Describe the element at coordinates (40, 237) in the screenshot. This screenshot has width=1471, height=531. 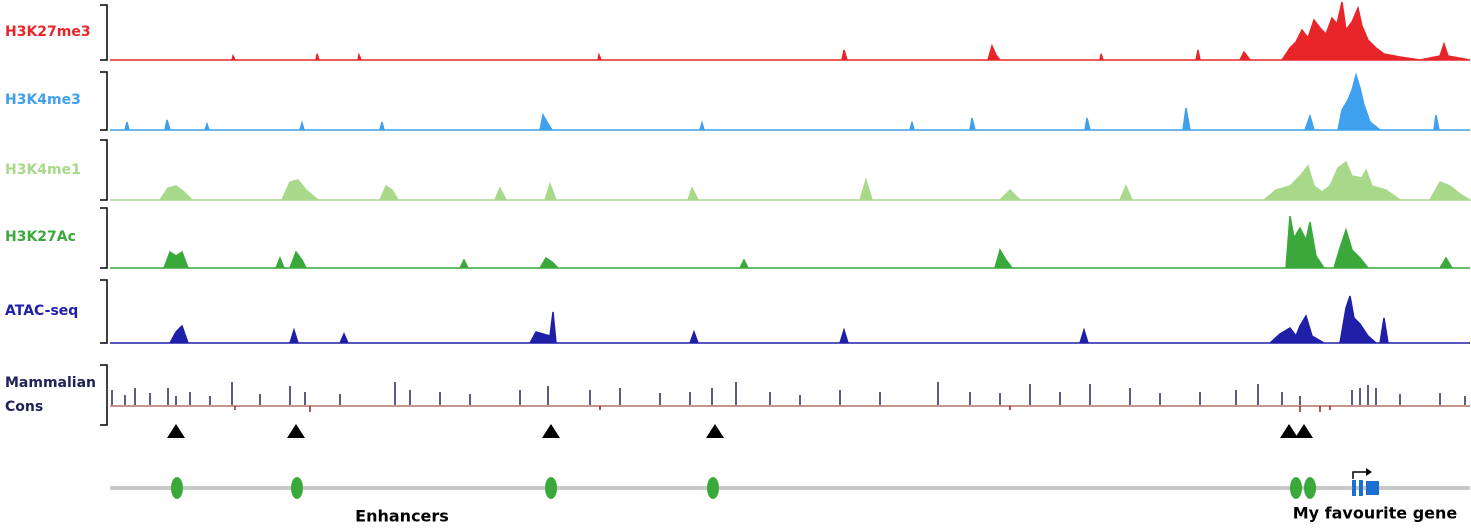
I see `track-label: H3K27Ac` at that location.